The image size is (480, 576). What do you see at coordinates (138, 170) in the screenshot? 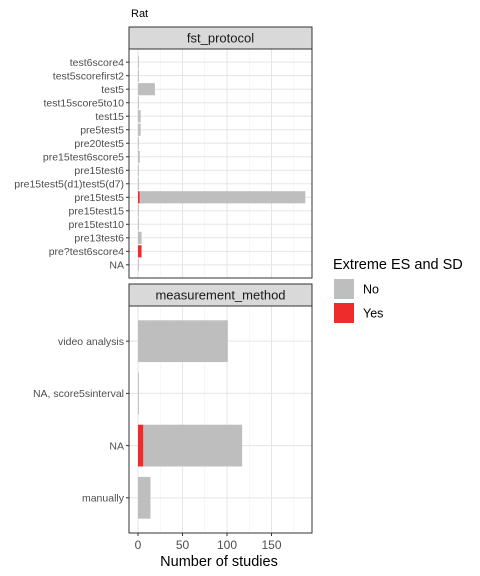
I see `bar-fst-protocol-pre15test6-no` at bounding box center [138, 170].